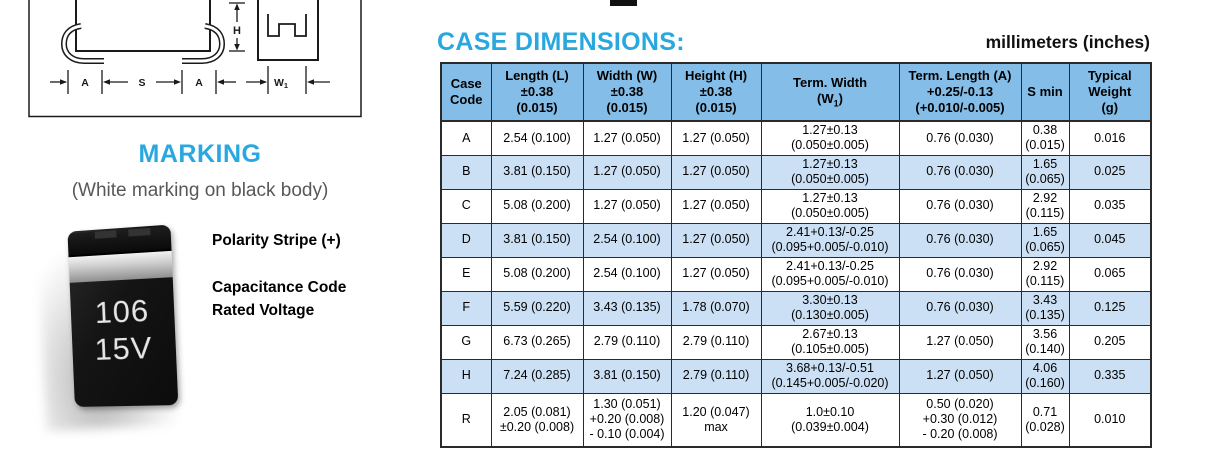  What do you see at coordinates (627, 342) in the screenshot?
I see `cell-width: 2.79 (0.110)` at bounding box center [627, 342].